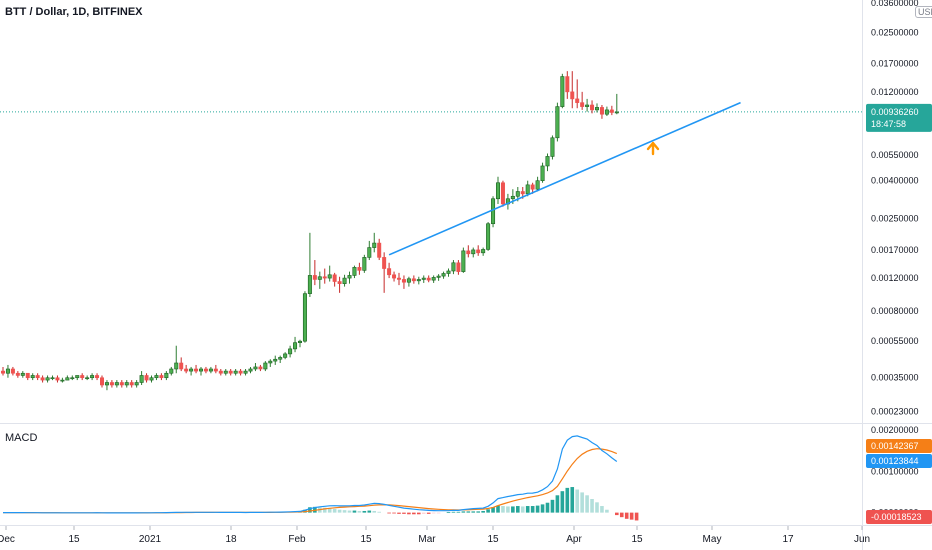 The width and height of the screenshot is (932, 550). Describe the element at coordinates (899, 461) in the screenshot. I see `macd-value-label-box` at that location.